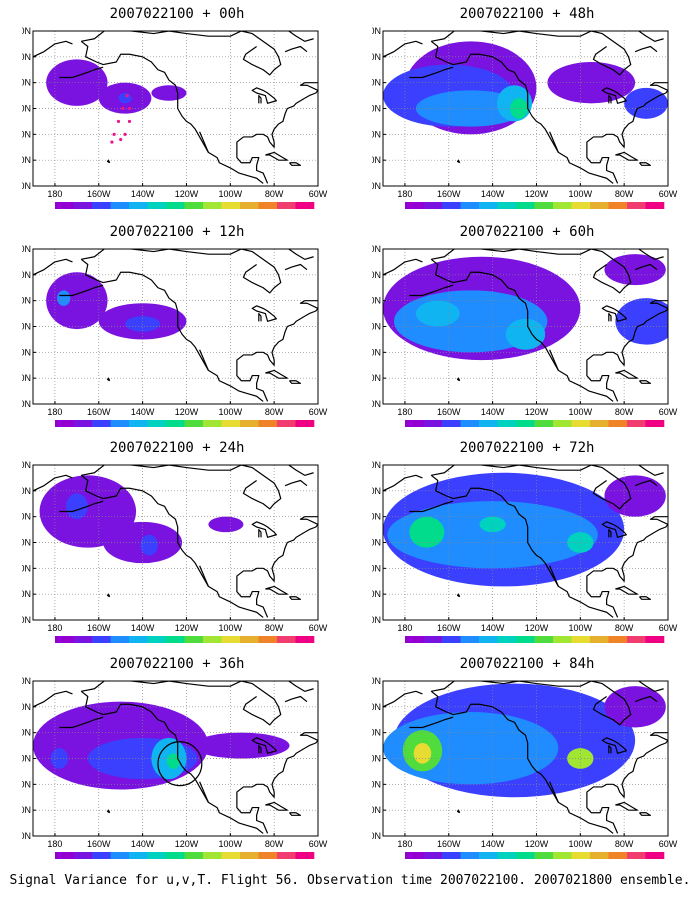  I want to click on panel-title: 2007022100 + 48h, so click(527, 14).